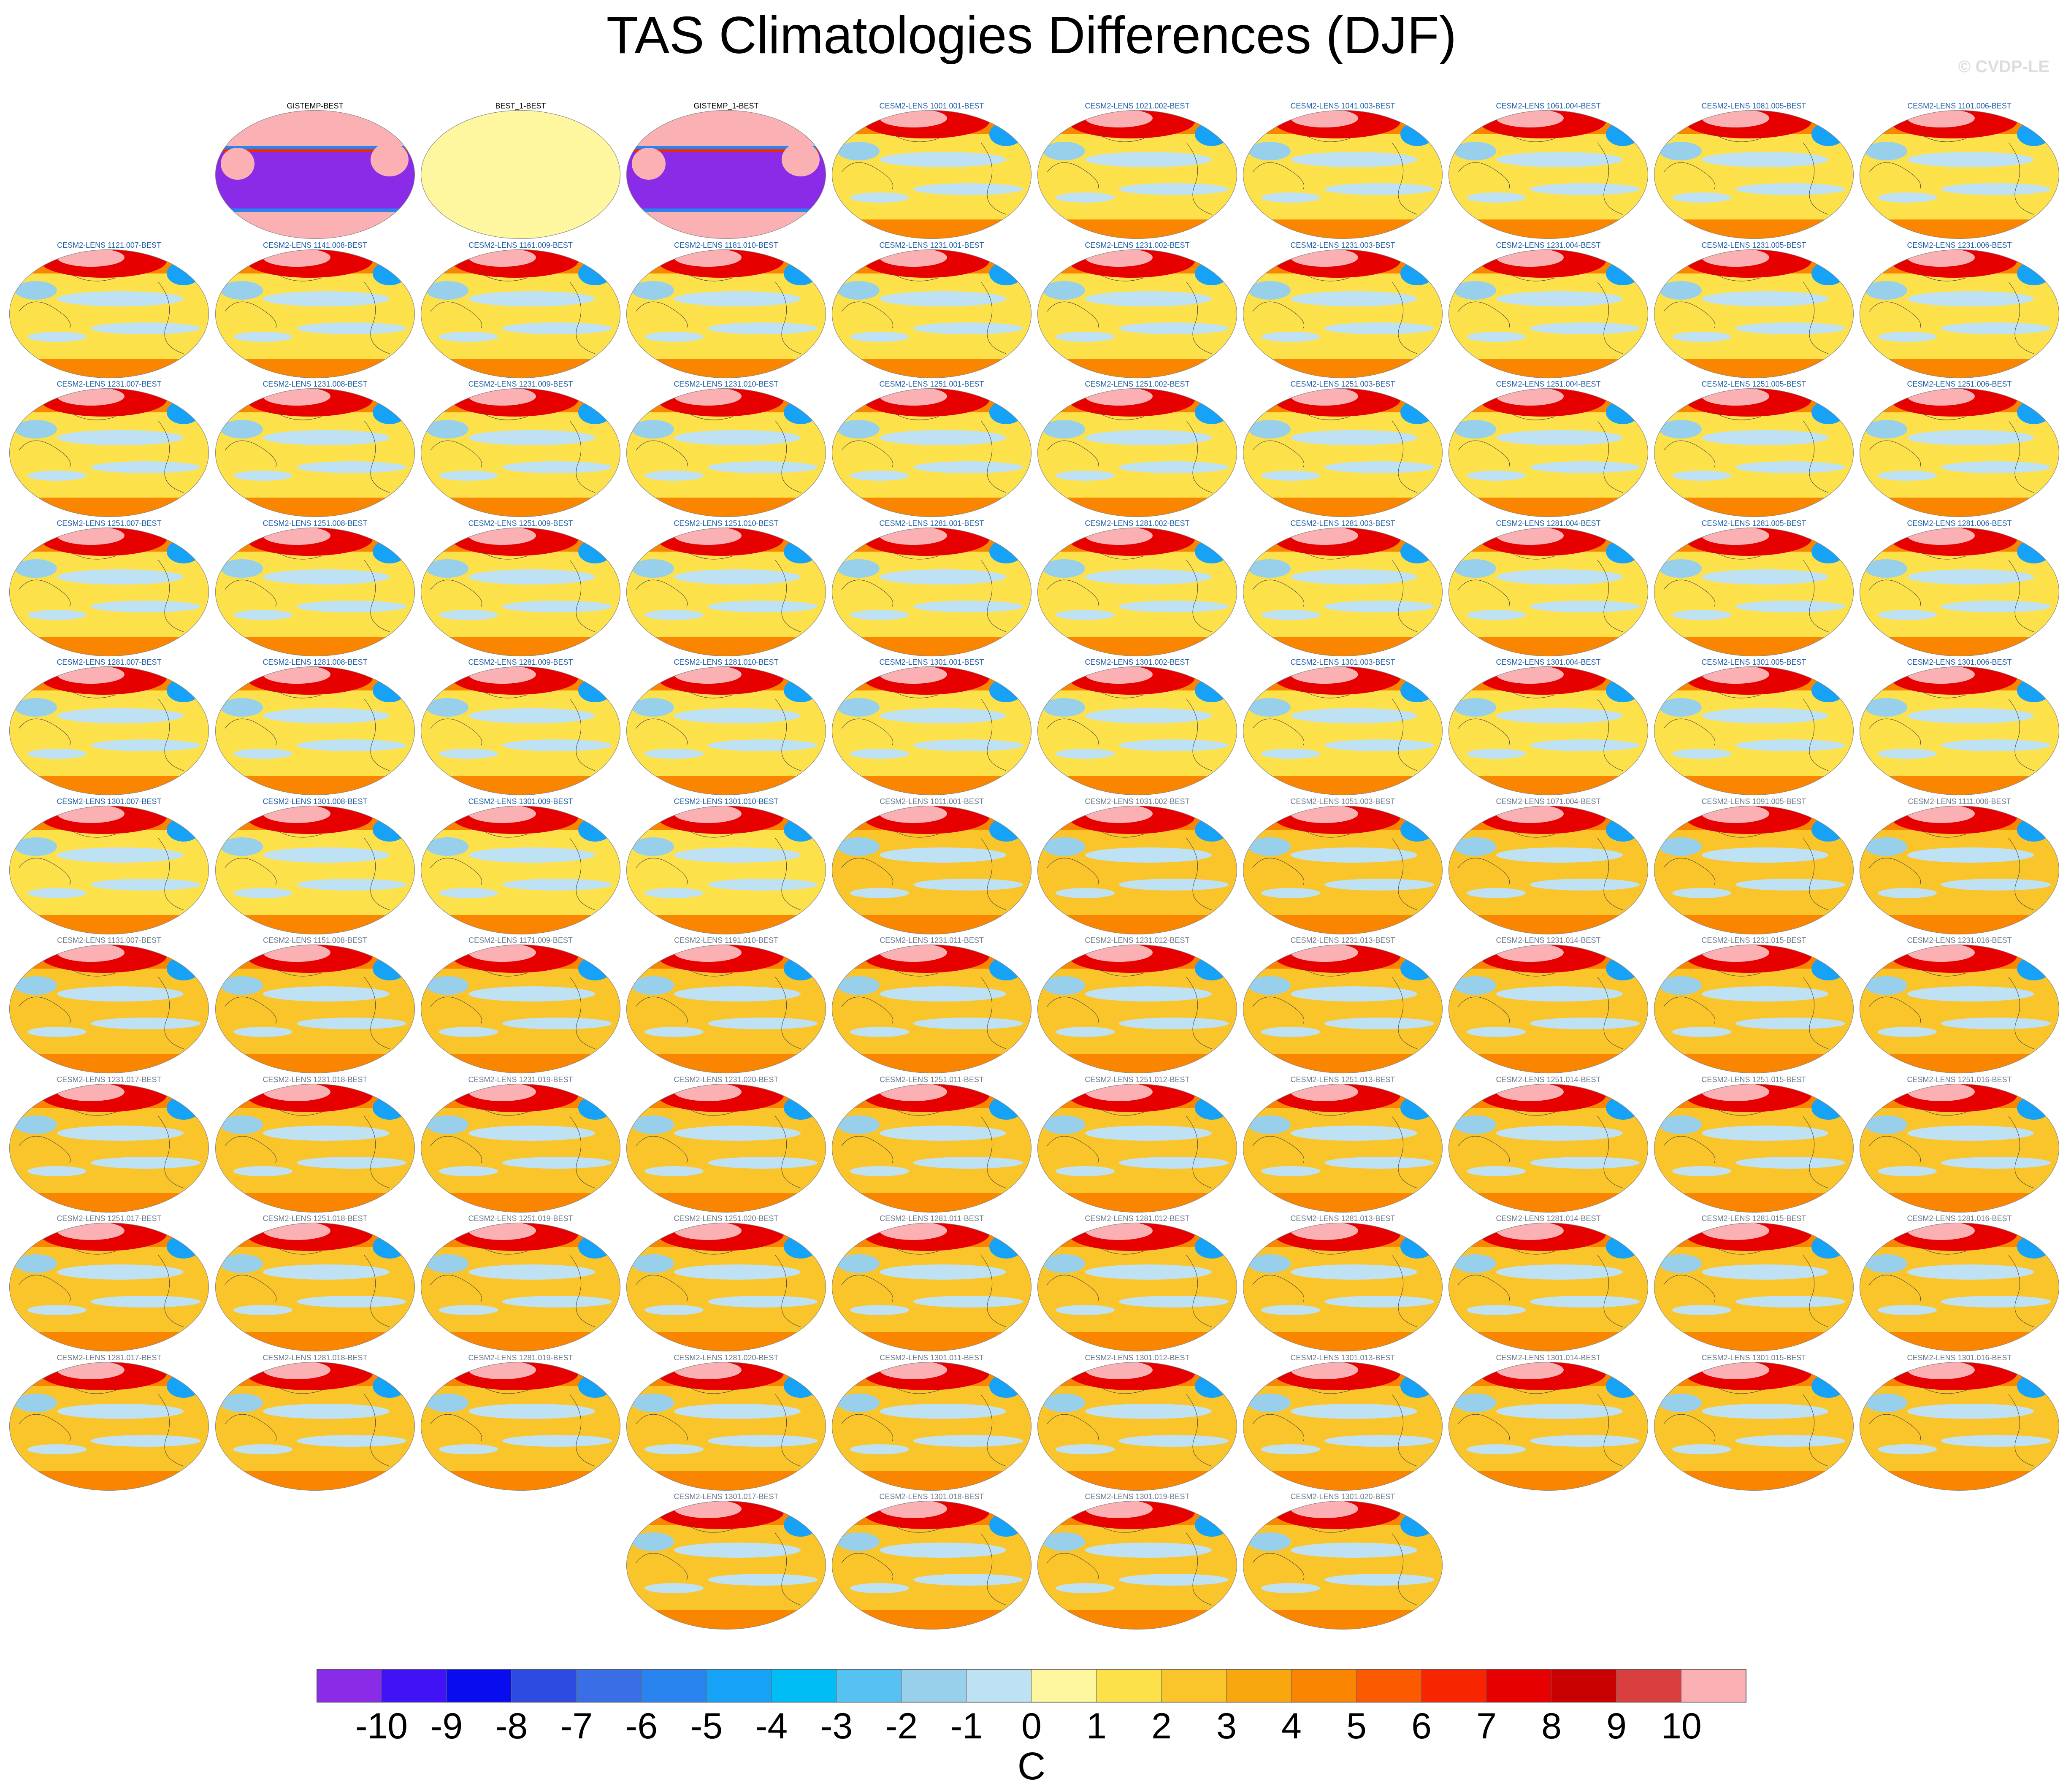 The width and height of the screenshot is (2063, 1792). Describe the element at coordinates (1548, 384) in the screenshot. I see `map-panel-title: CESM2-LENS 1251.004-BEST` at that location.